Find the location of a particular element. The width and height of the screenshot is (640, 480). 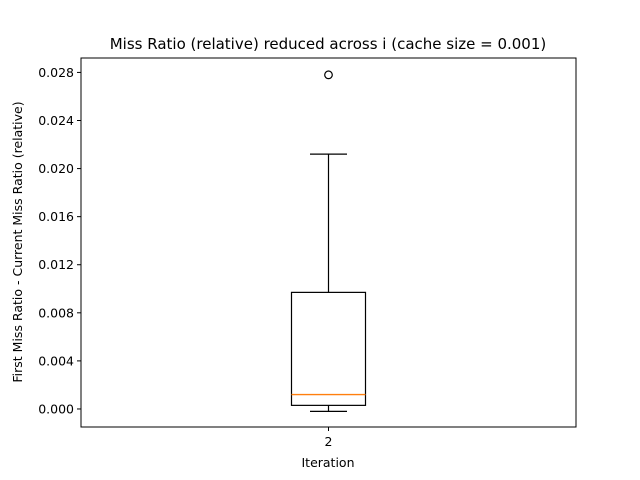

x-tick-label: 2 is located at coordinates (329, 441).